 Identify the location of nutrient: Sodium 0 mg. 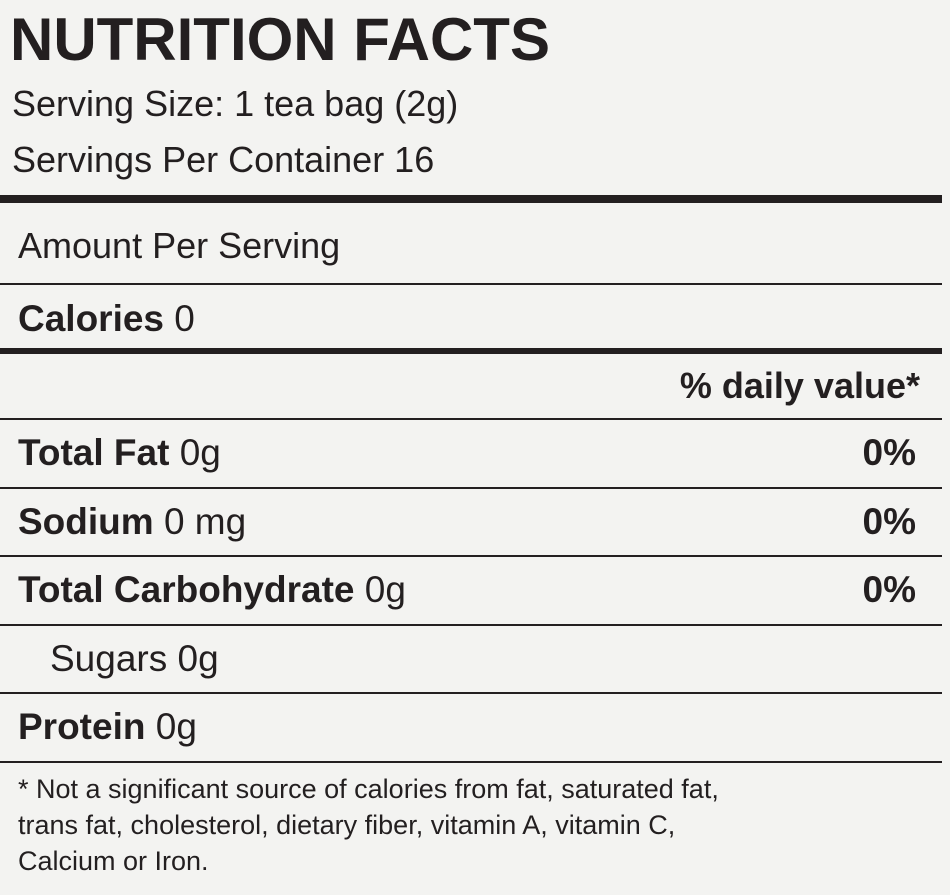
(132, 522).